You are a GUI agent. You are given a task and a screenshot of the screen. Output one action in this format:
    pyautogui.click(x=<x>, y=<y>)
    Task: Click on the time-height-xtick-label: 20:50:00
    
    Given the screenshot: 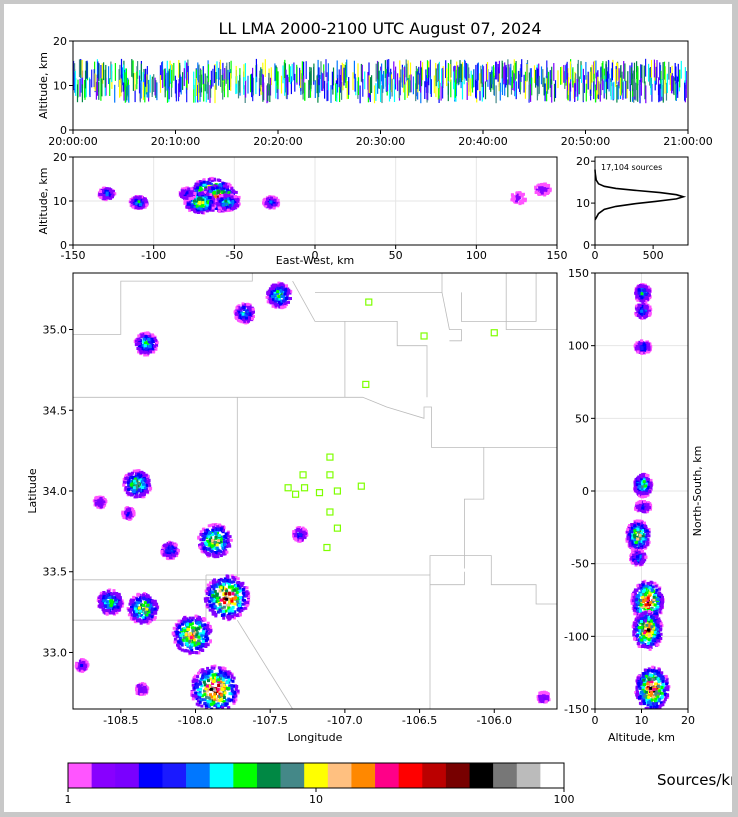 What is the action you would take?
    pyautogui.click(x=585, y=141)
    